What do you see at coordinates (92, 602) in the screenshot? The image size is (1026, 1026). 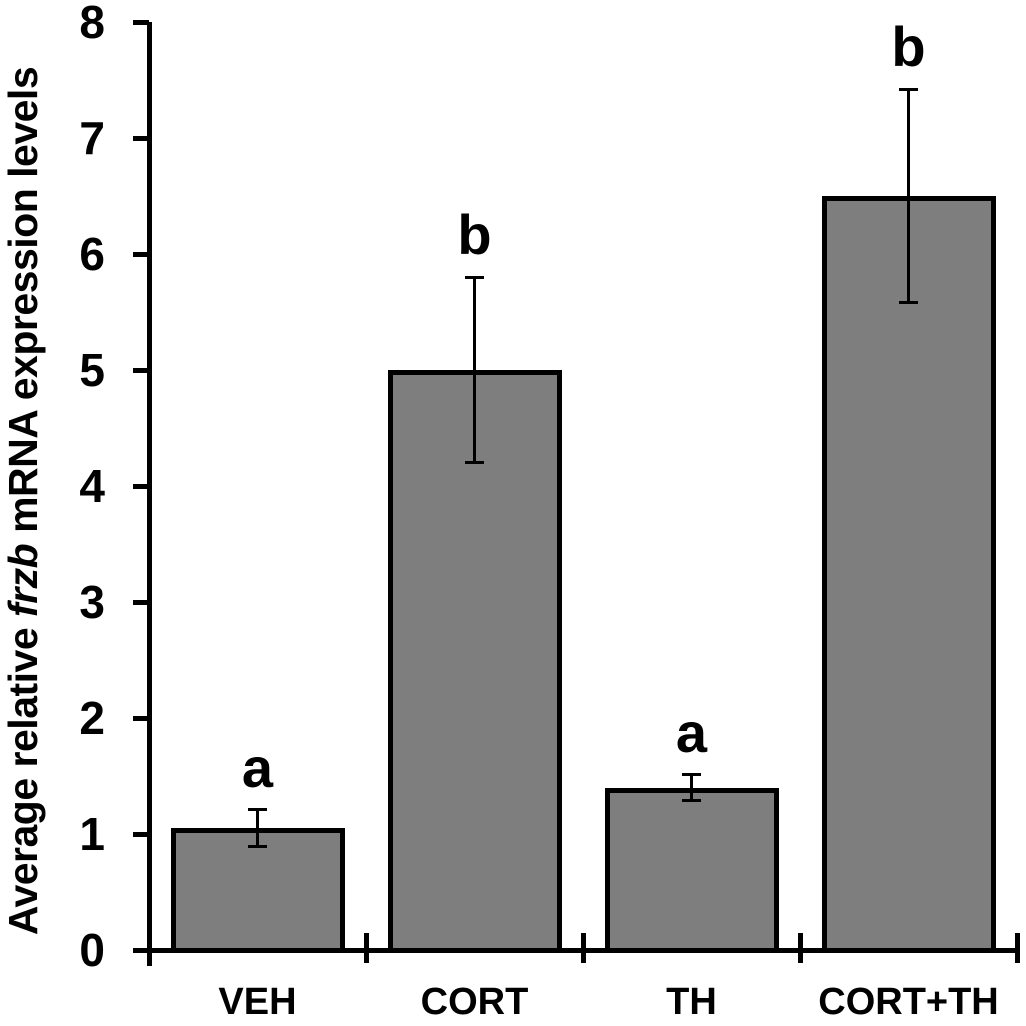 I see `y-axis-tick-label: 3` at bounding box center [92, 602].